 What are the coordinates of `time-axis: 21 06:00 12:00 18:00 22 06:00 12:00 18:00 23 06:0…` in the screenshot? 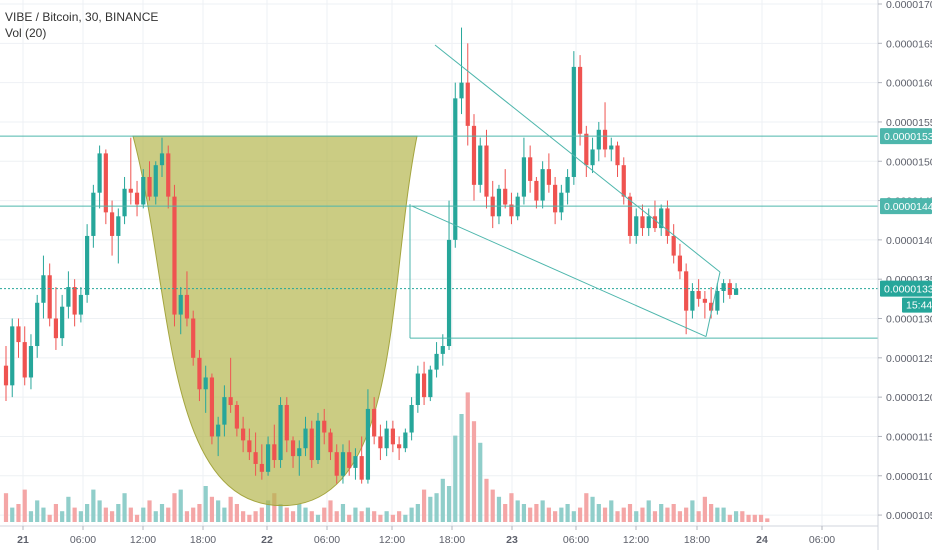 It's located at (439, 535).